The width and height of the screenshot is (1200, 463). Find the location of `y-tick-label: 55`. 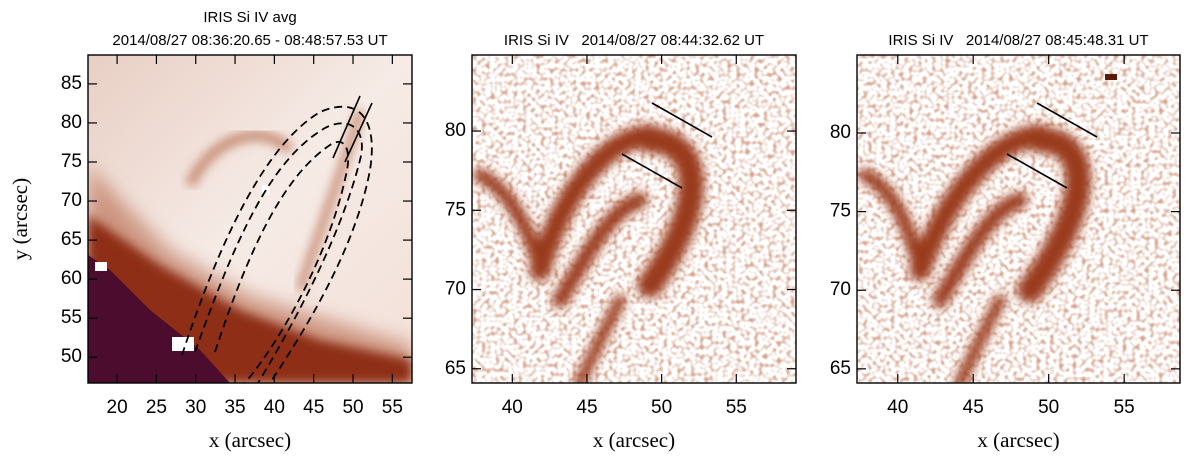

y-tick-label: 55 is located at coordinates (71, 317).